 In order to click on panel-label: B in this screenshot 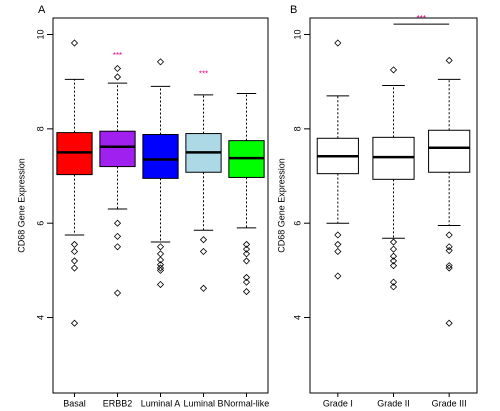, I will do `click(293, 10)`.